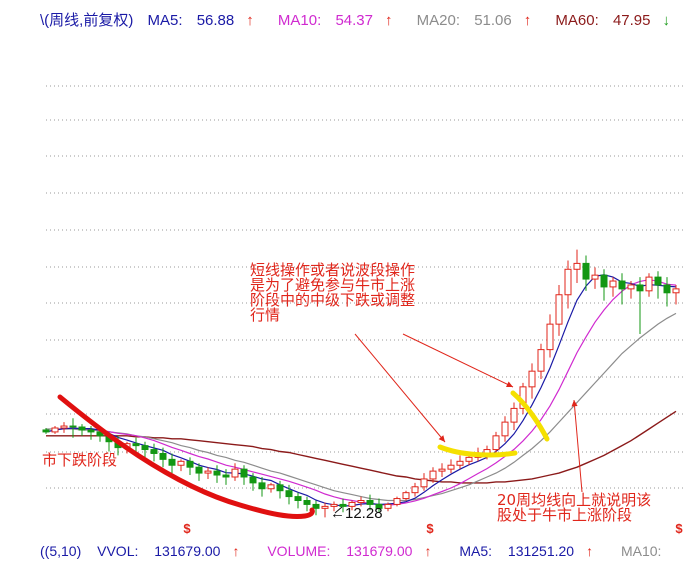 The height and width of the screenshot is (575, 685). What do you see at coordinates (168, 551) in the screenshot?
I see `vvol-readout: VVOL: 131679.00 ↑` at bounding box center [168, 551].